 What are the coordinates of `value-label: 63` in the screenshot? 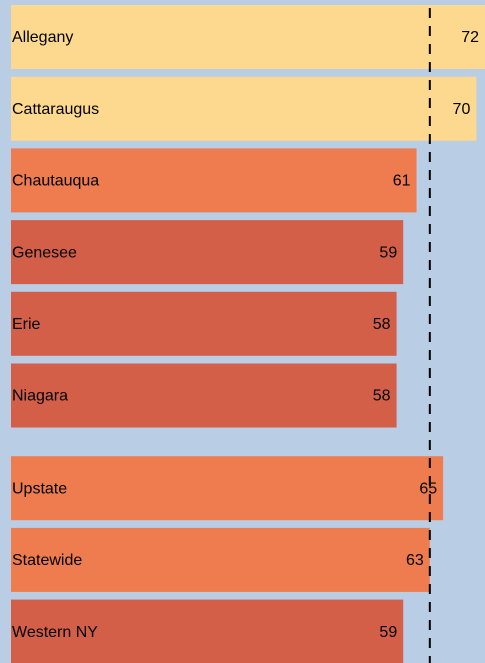 It's located at (415, 560).